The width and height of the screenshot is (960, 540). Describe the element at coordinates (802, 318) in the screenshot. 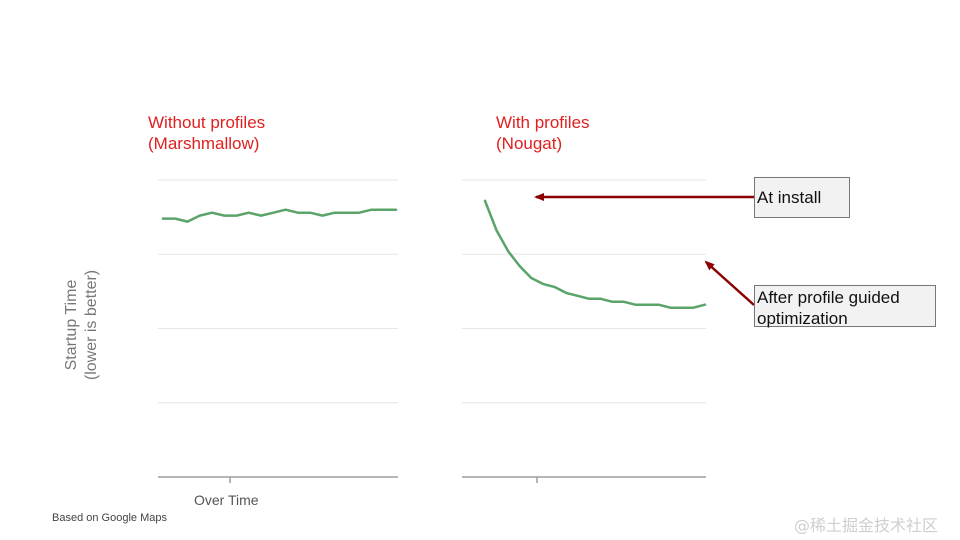

I see `callout-after-pgo-line2: optimization` at that location.